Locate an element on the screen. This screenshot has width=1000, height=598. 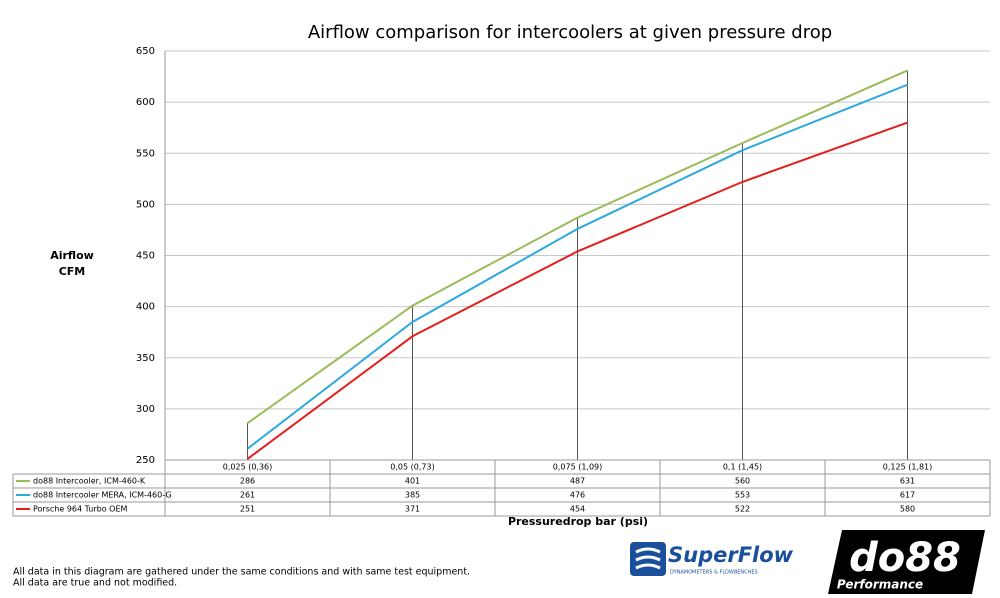
table-value: 631 is located at coordinates (907, 481).